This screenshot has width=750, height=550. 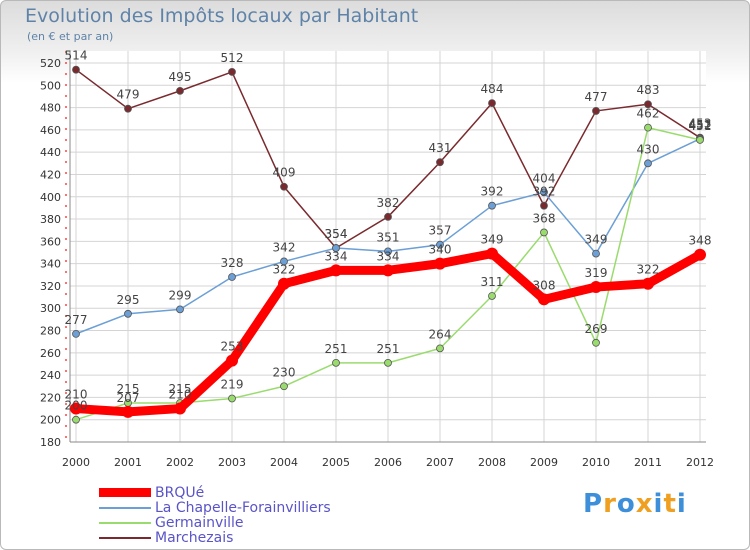 What do you see at coordinates (232, 58) in the screenshot?
I see `data-label: 512` at bounding box center [232, 58].